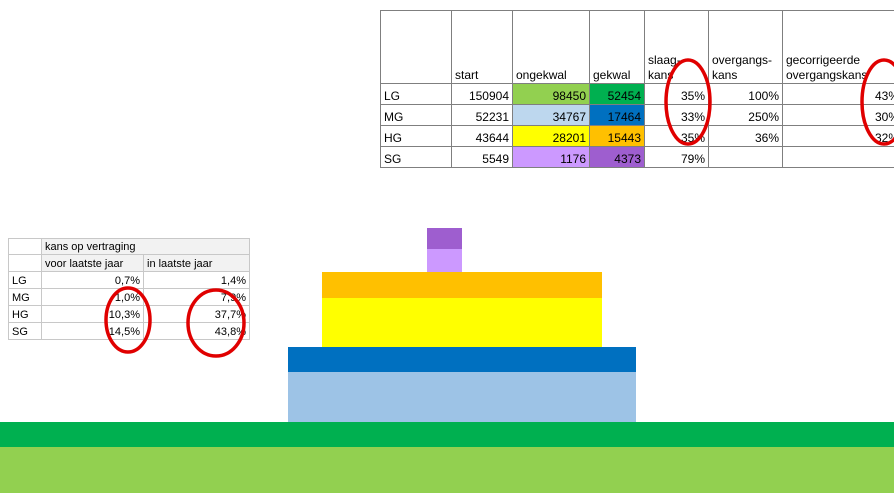 The width and height of the screenshot is (894, 493). I want to click on cell-text: 43%, so click(884, 96).